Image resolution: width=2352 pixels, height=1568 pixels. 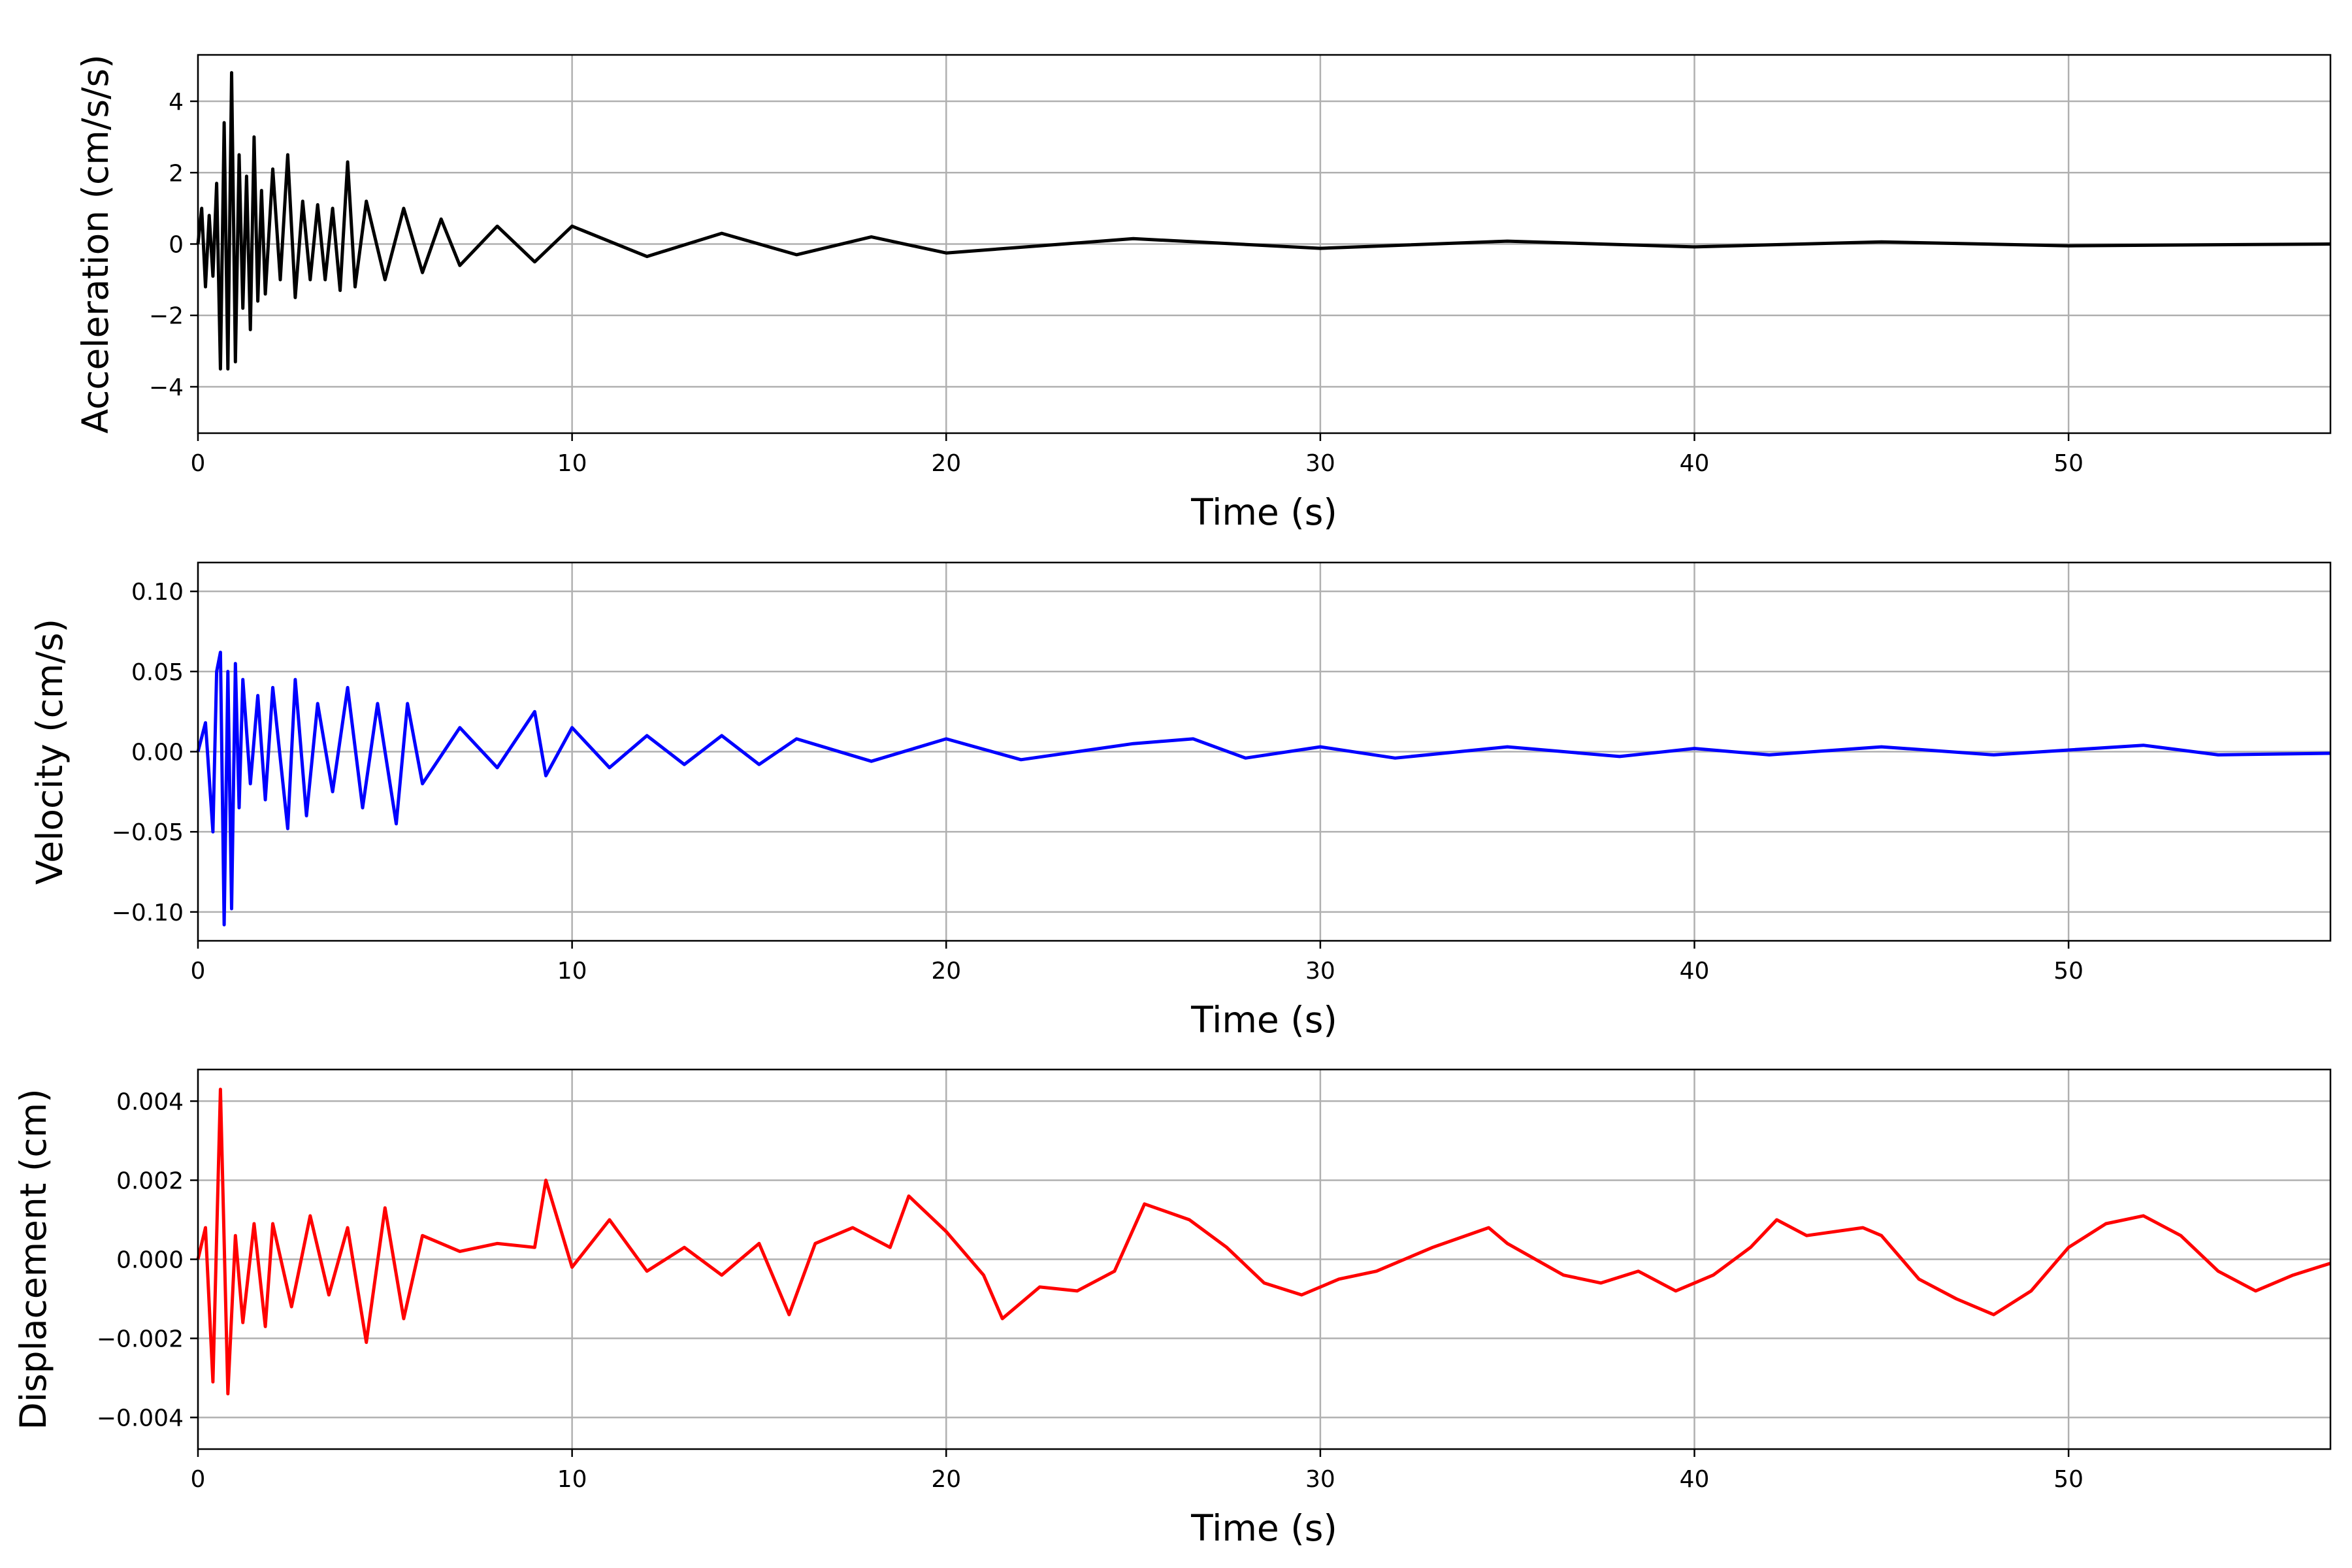 I want to click on y-tick-label: −2, so click(x=166, y=316).